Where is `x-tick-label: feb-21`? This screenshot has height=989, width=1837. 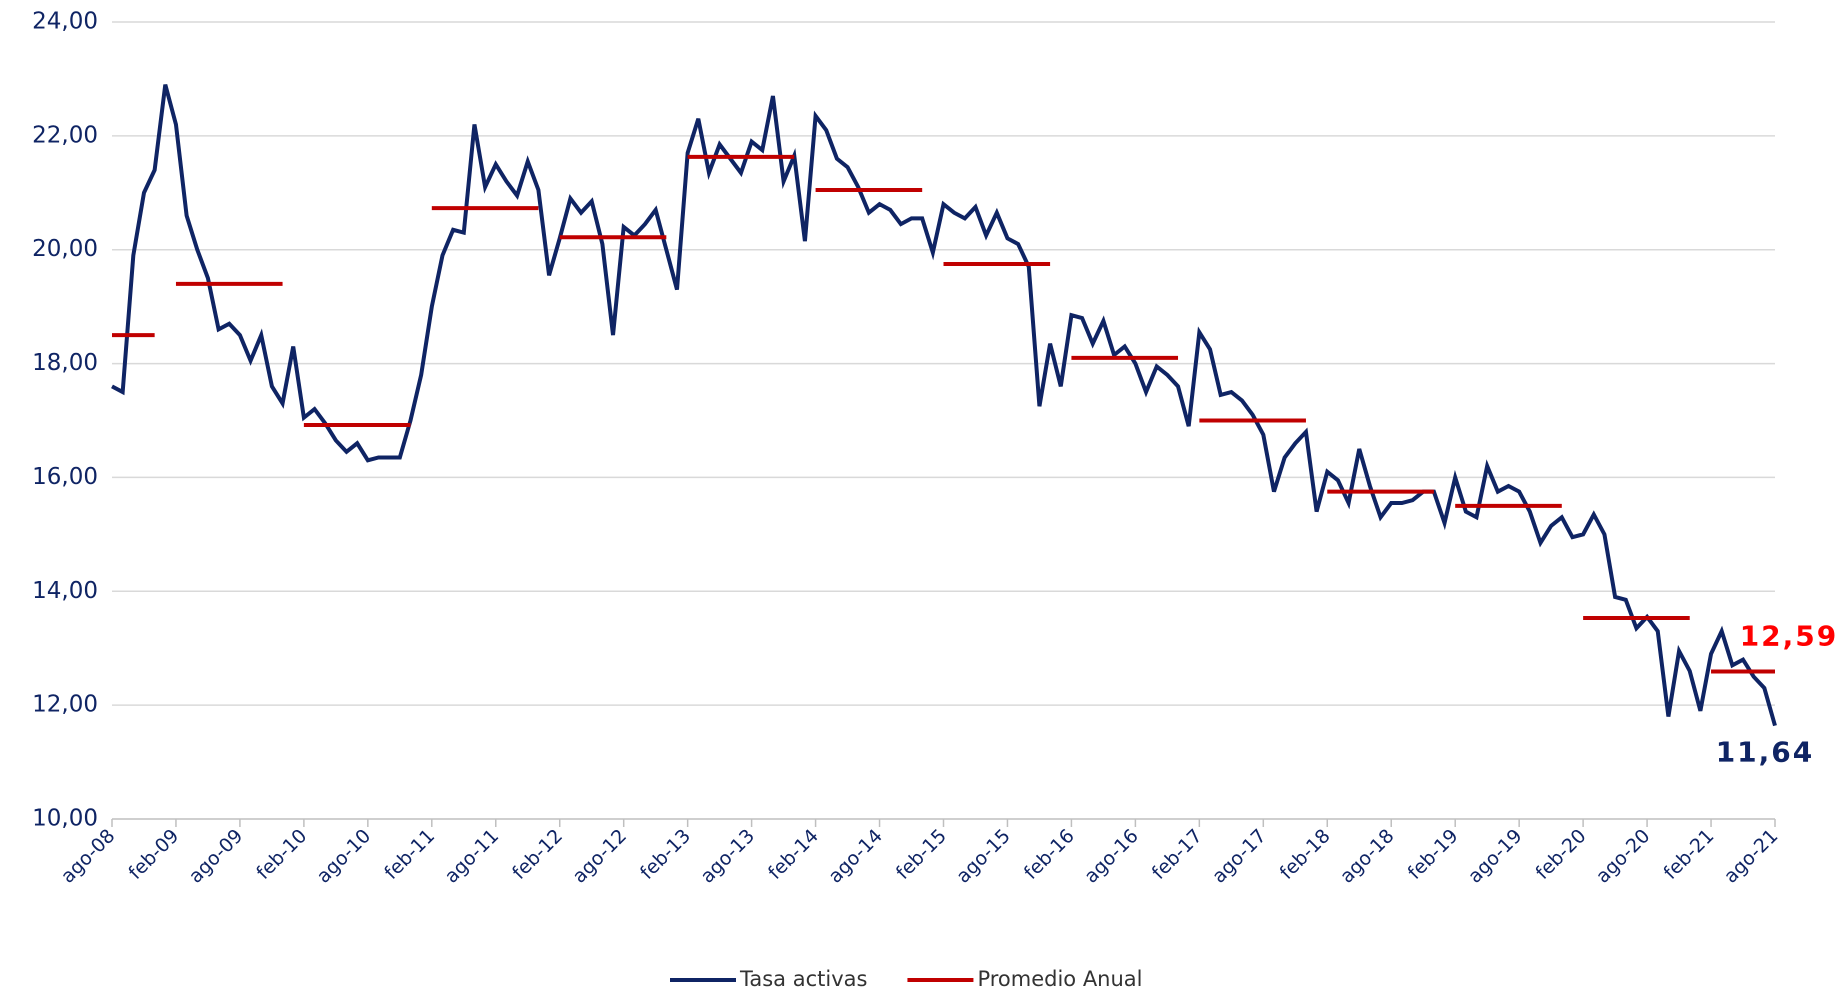 x-tick-label: feb-21 is located at coordinates (1688, 854).